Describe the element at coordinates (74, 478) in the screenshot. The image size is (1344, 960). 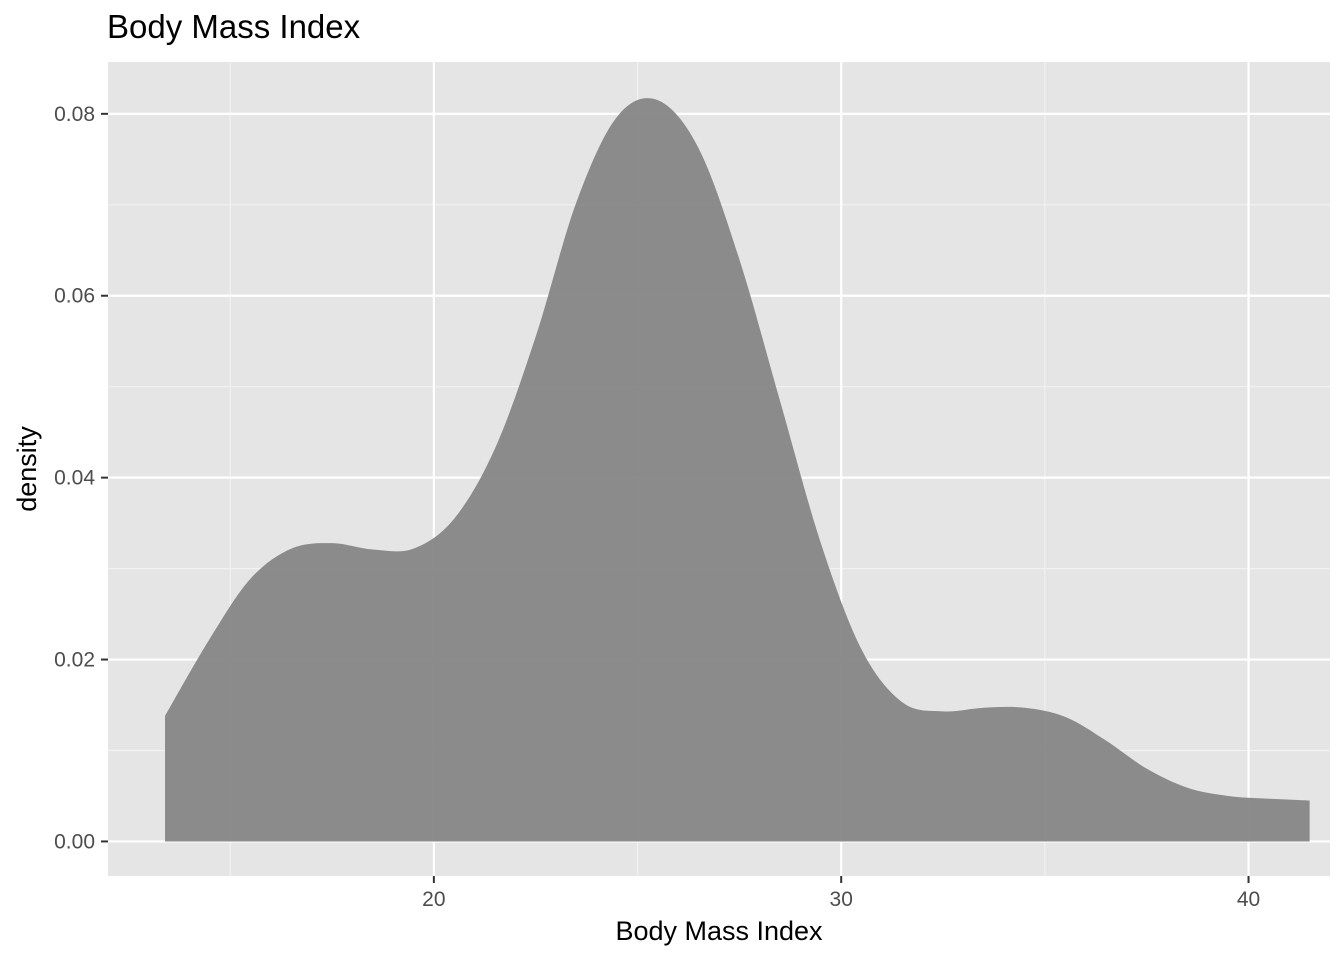
I see `y-tick-label: 0.04` at that location.